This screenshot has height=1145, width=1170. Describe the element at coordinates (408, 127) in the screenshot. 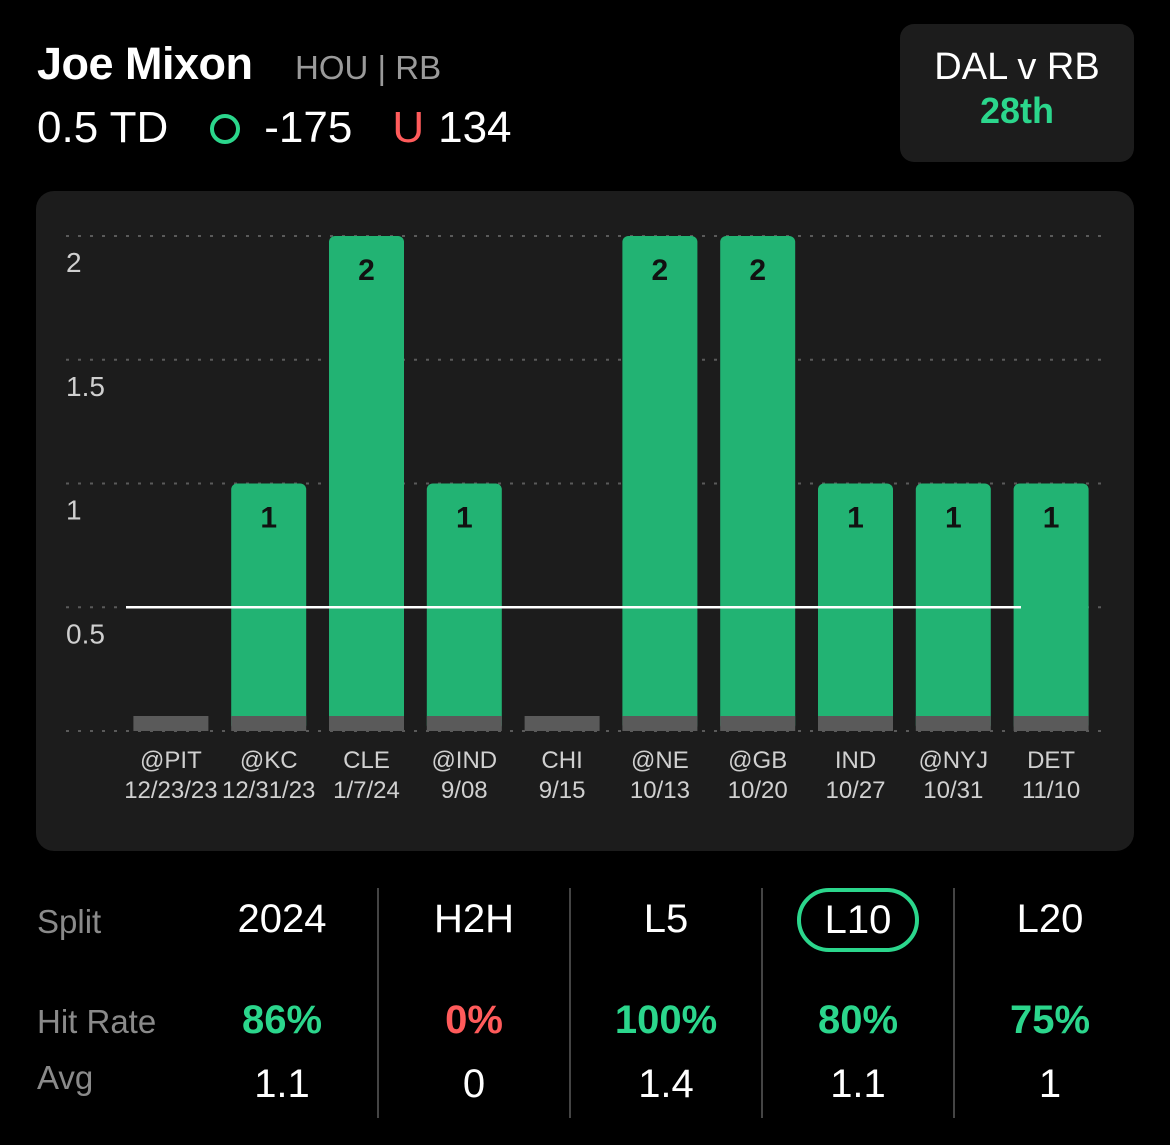

I see `under-label: U` at that location.